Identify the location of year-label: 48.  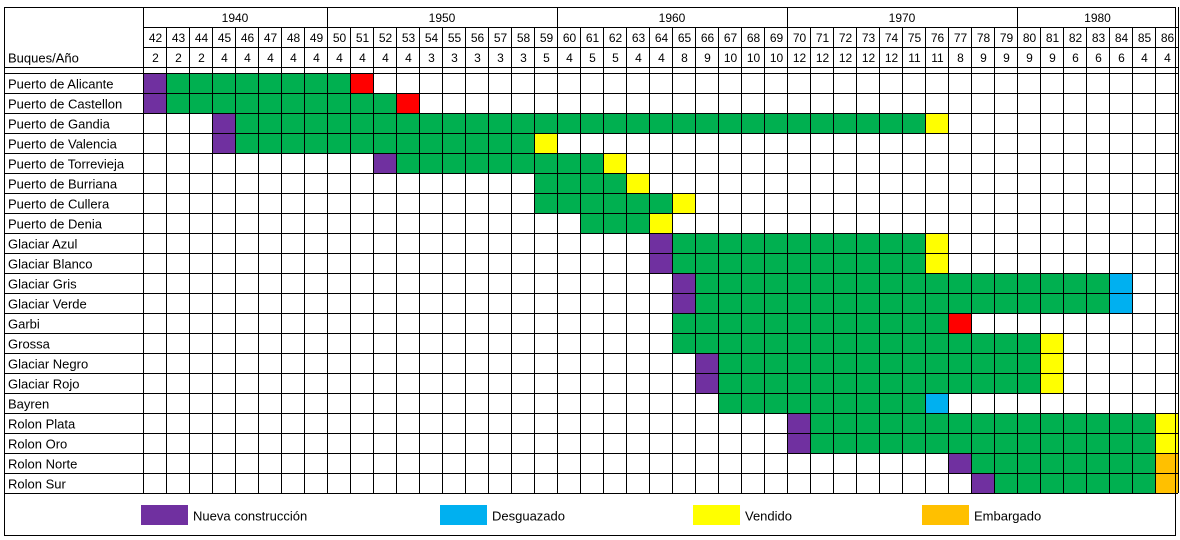
(294, 38).